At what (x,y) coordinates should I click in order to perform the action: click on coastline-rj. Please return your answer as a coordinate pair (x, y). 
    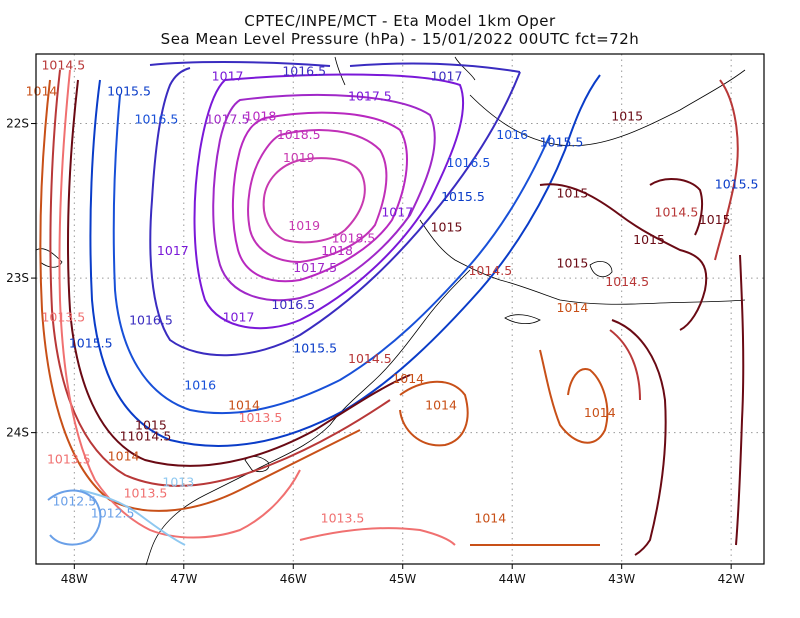
    Looking at the image, I should click on (582, 262).